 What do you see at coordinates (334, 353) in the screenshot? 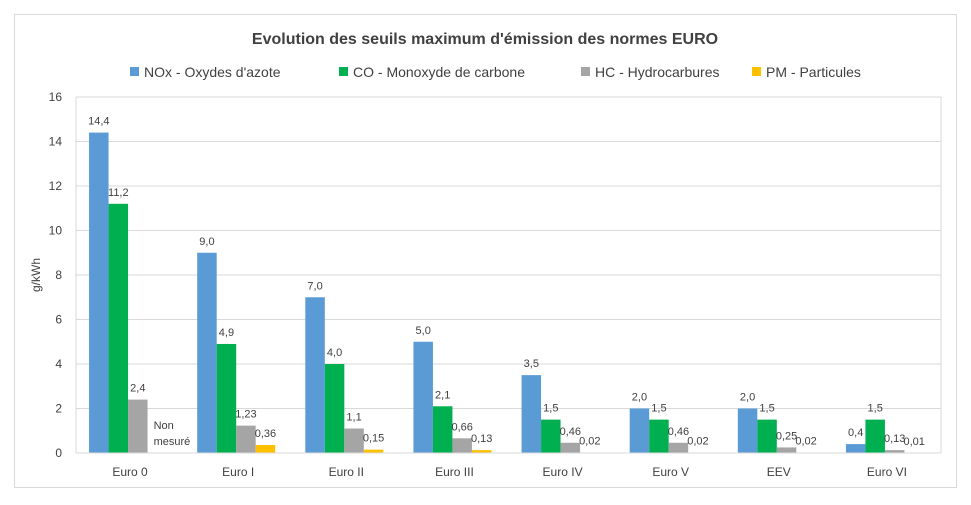
I see `data-label: 4,0` at bounding box center [334, 353].